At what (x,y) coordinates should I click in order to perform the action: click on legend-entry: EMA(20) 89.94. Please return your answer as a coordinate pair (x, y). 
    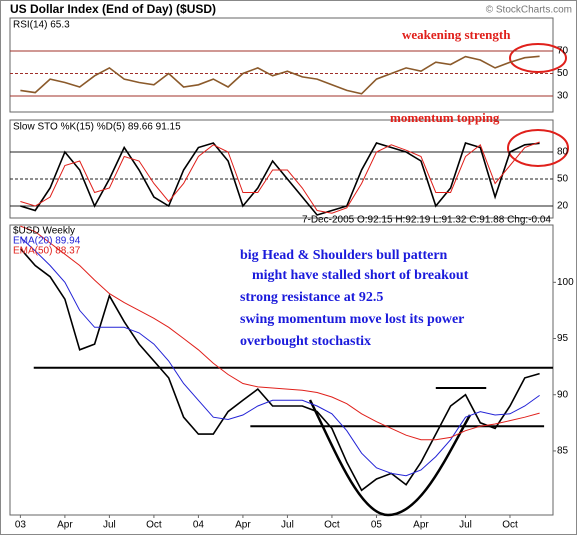
    Looking at the image, I should click on (47, 241).